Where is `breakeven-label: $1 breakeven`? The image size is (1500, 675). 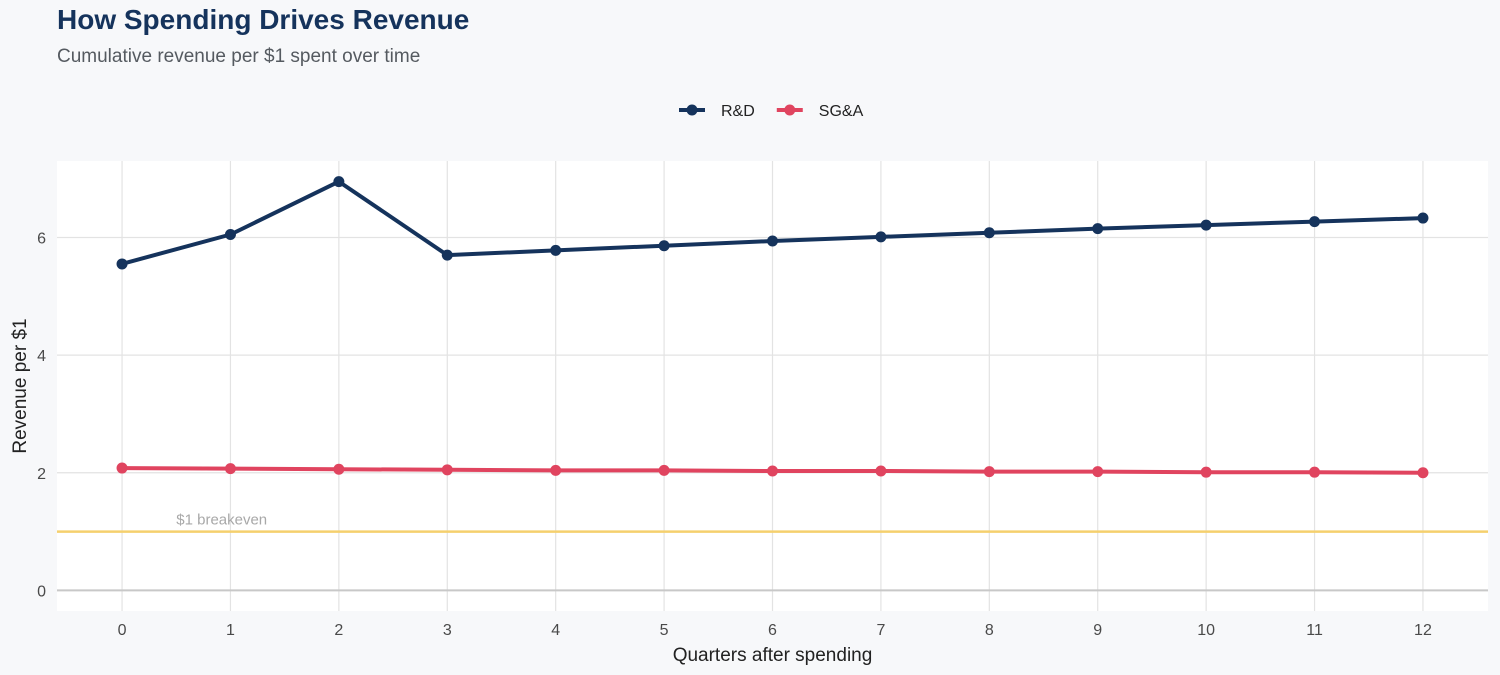 breakeven-label: $1 breakeven is located at coordinates (221, 520).